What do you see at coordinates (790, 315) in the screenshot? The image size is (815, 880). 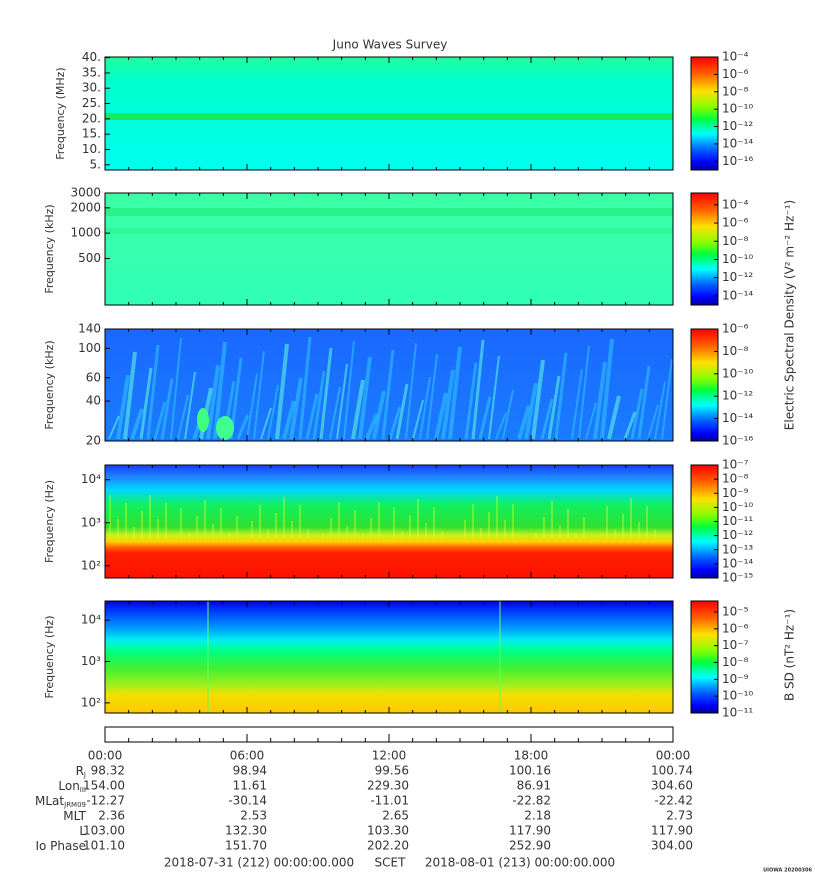 I see `colorbar-label: Electric Spectral Density (V² m⁻² Hz⁻¹)` at bounding box center [790, 315].